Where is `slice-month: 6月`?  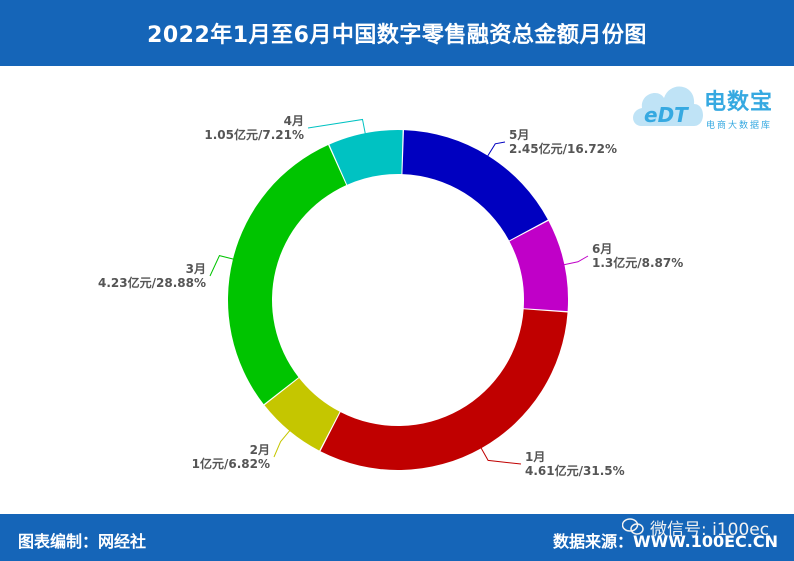
slice-month: 6月 is located at coordinates (602, 249).